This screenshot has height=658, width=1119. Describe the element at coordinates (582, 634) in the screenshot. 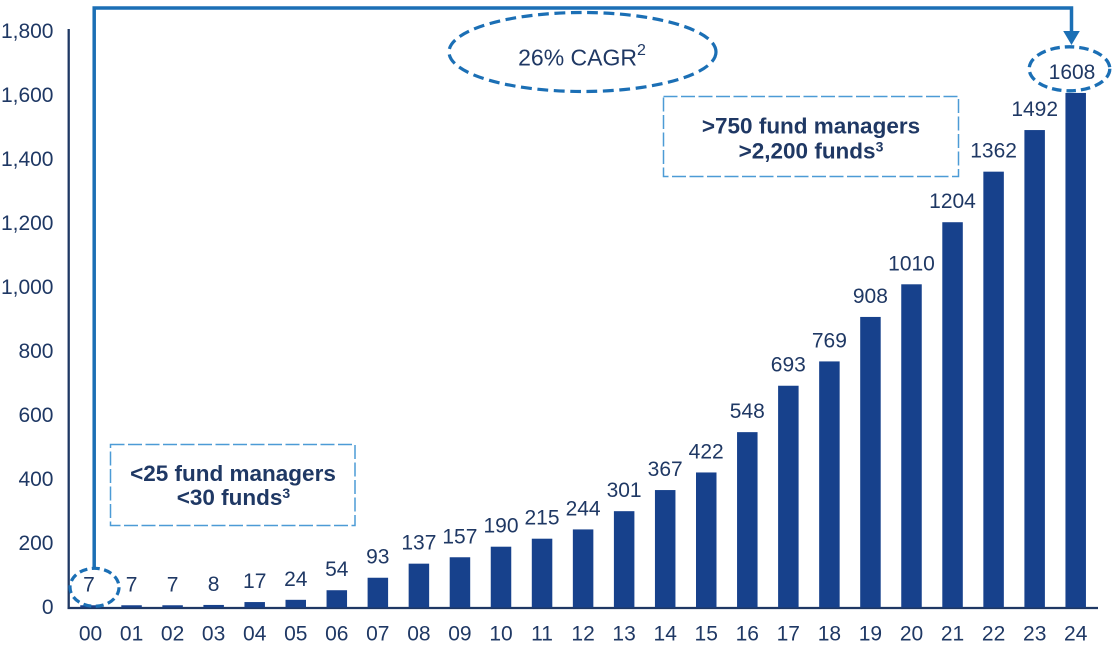

I see `svg-text: 12` at that location.